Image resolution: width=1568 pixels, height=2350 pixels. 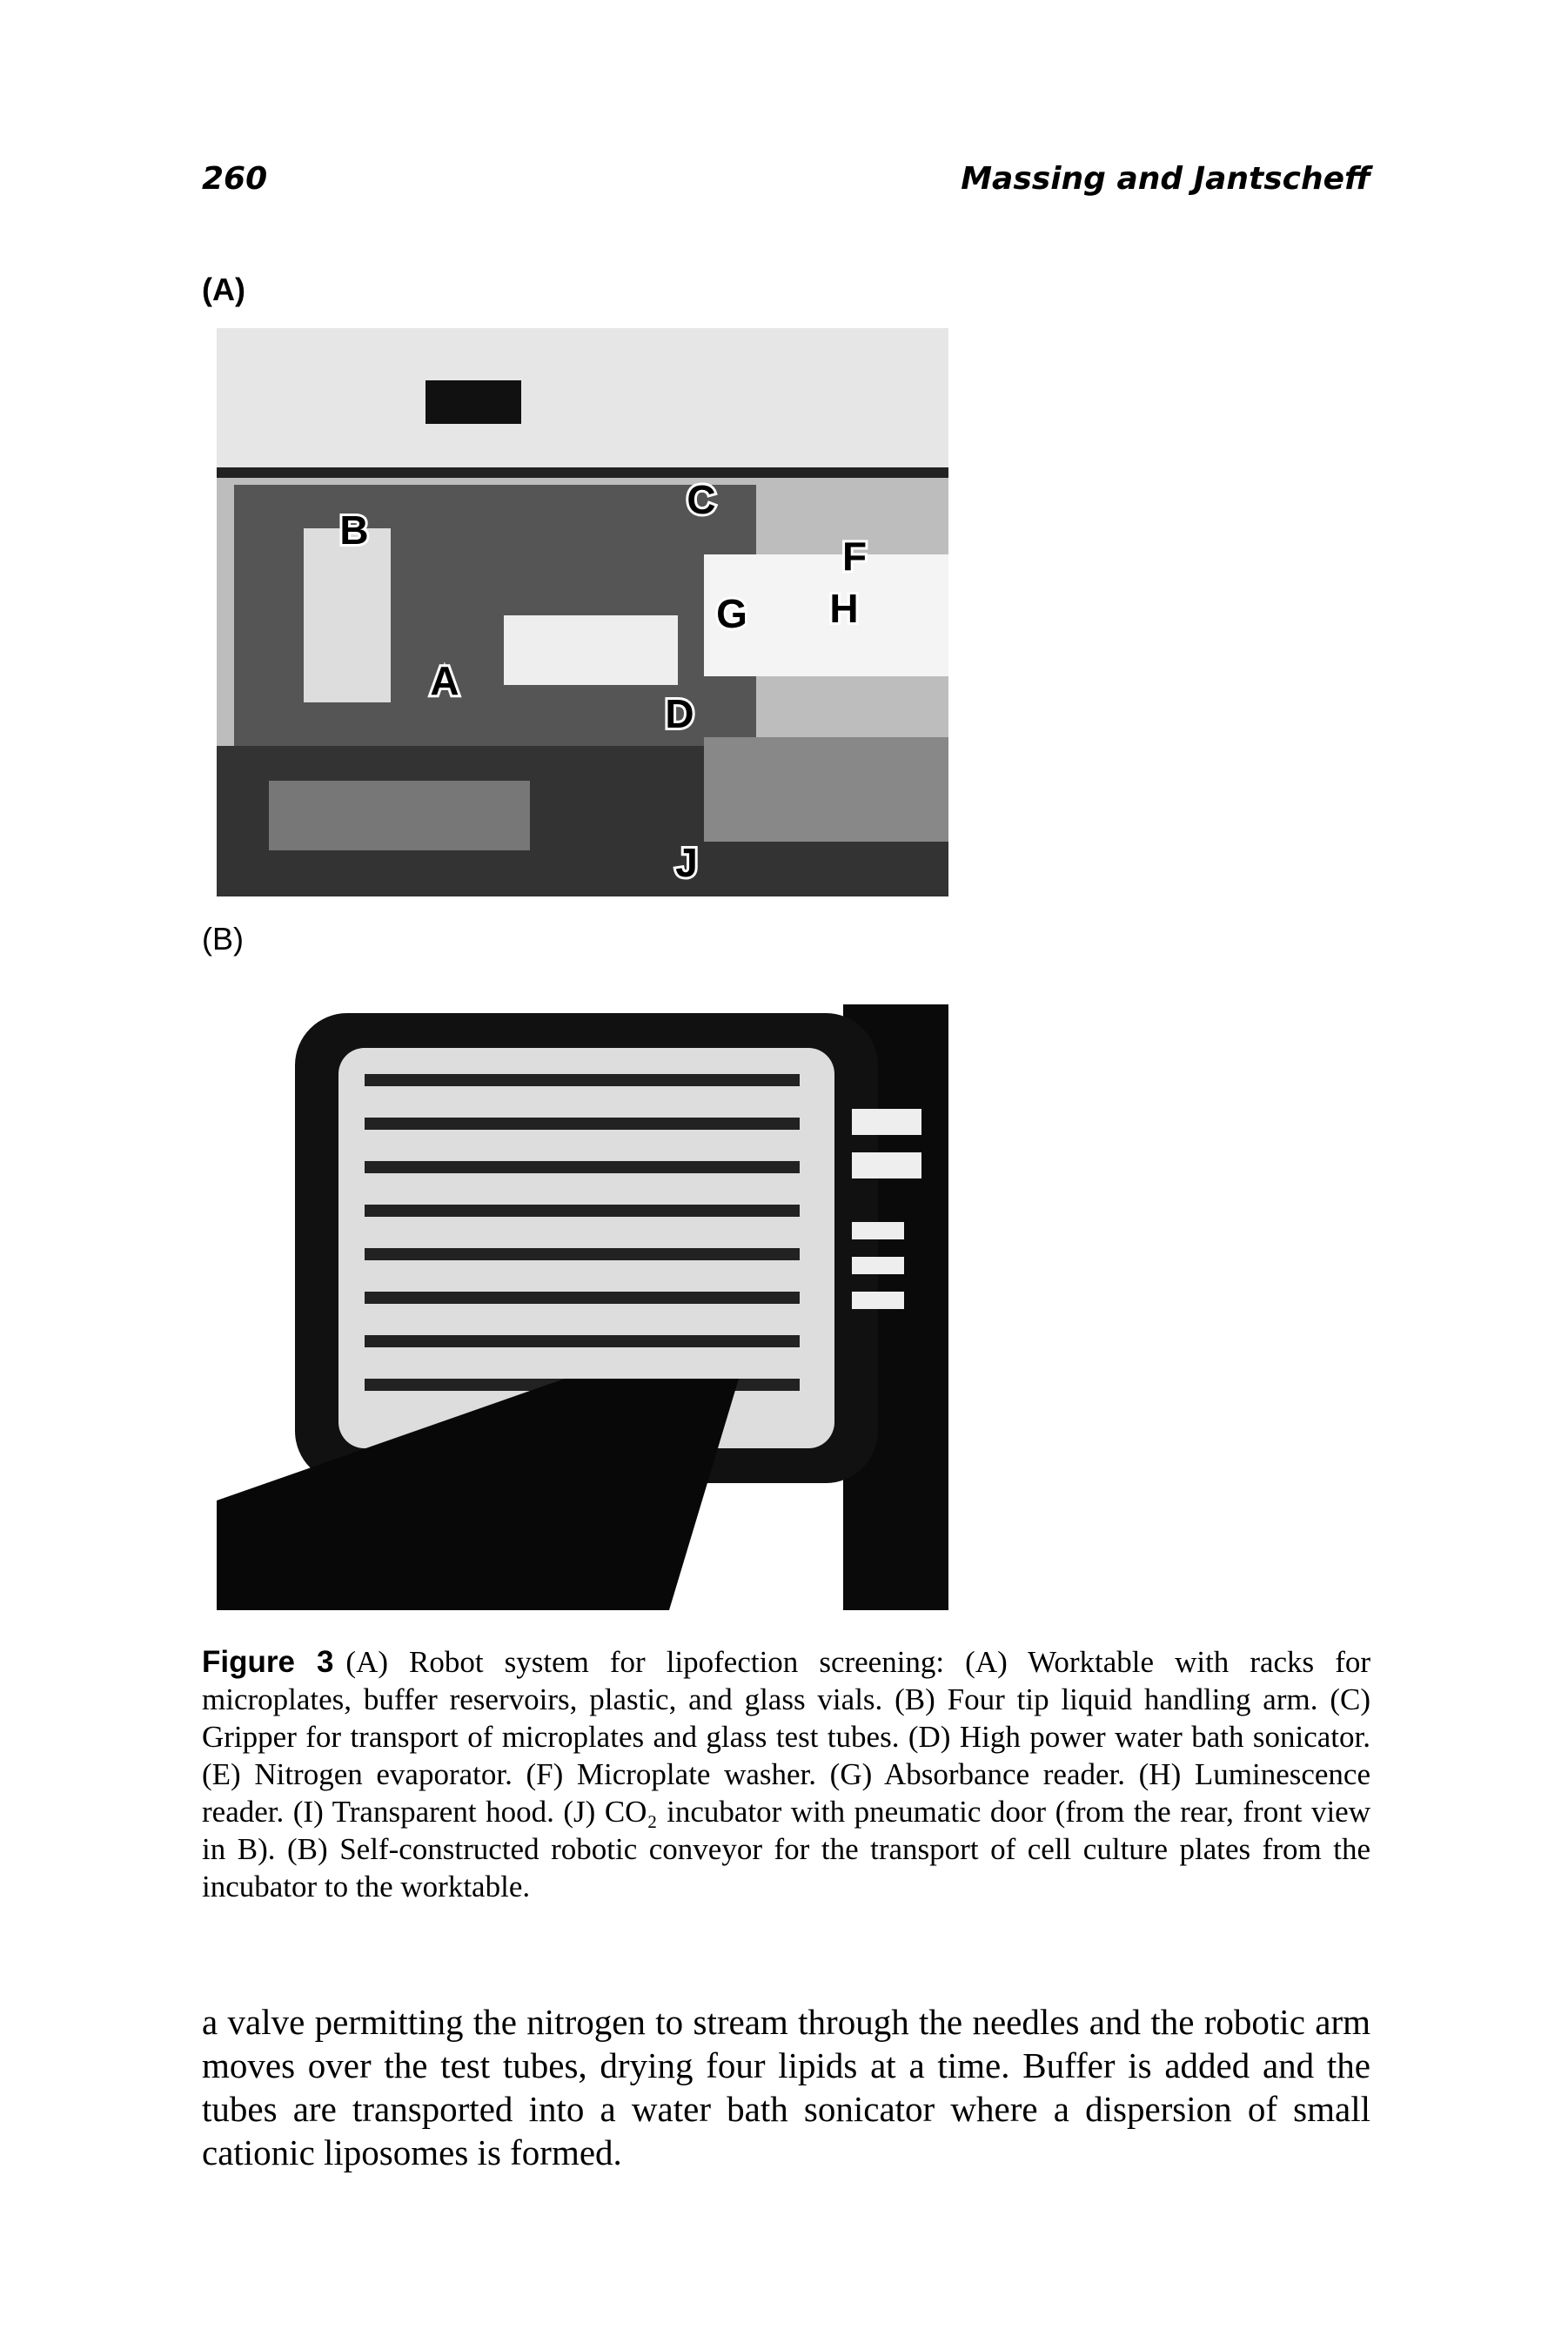 What do you see at coordinates (223, 939) in the screenshot?
I see `panel-label: (B)` at bounding box center [223, 939].